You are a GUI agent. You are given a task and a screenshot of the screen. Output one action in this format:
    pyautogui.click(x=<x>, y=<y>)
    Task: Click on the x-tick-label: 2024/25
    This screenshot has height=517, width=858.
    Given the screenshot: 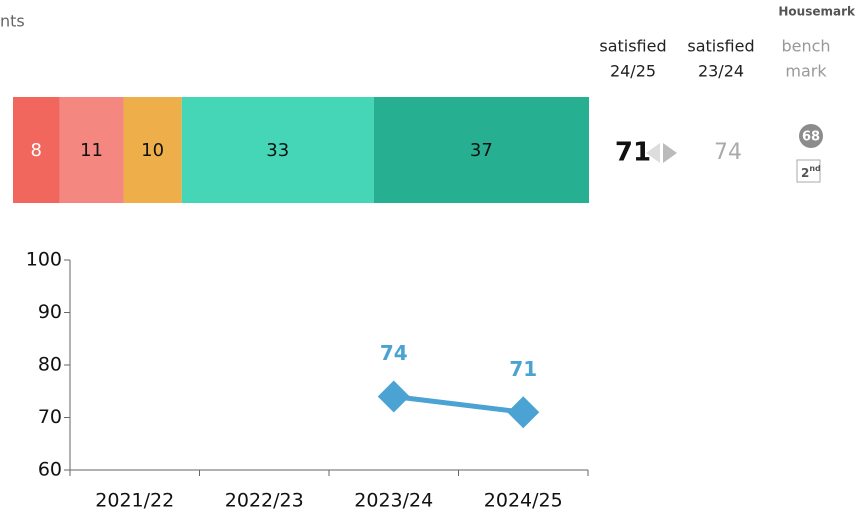 What is the action you would take?
    pyautogui.click(x=523, y=501)
    